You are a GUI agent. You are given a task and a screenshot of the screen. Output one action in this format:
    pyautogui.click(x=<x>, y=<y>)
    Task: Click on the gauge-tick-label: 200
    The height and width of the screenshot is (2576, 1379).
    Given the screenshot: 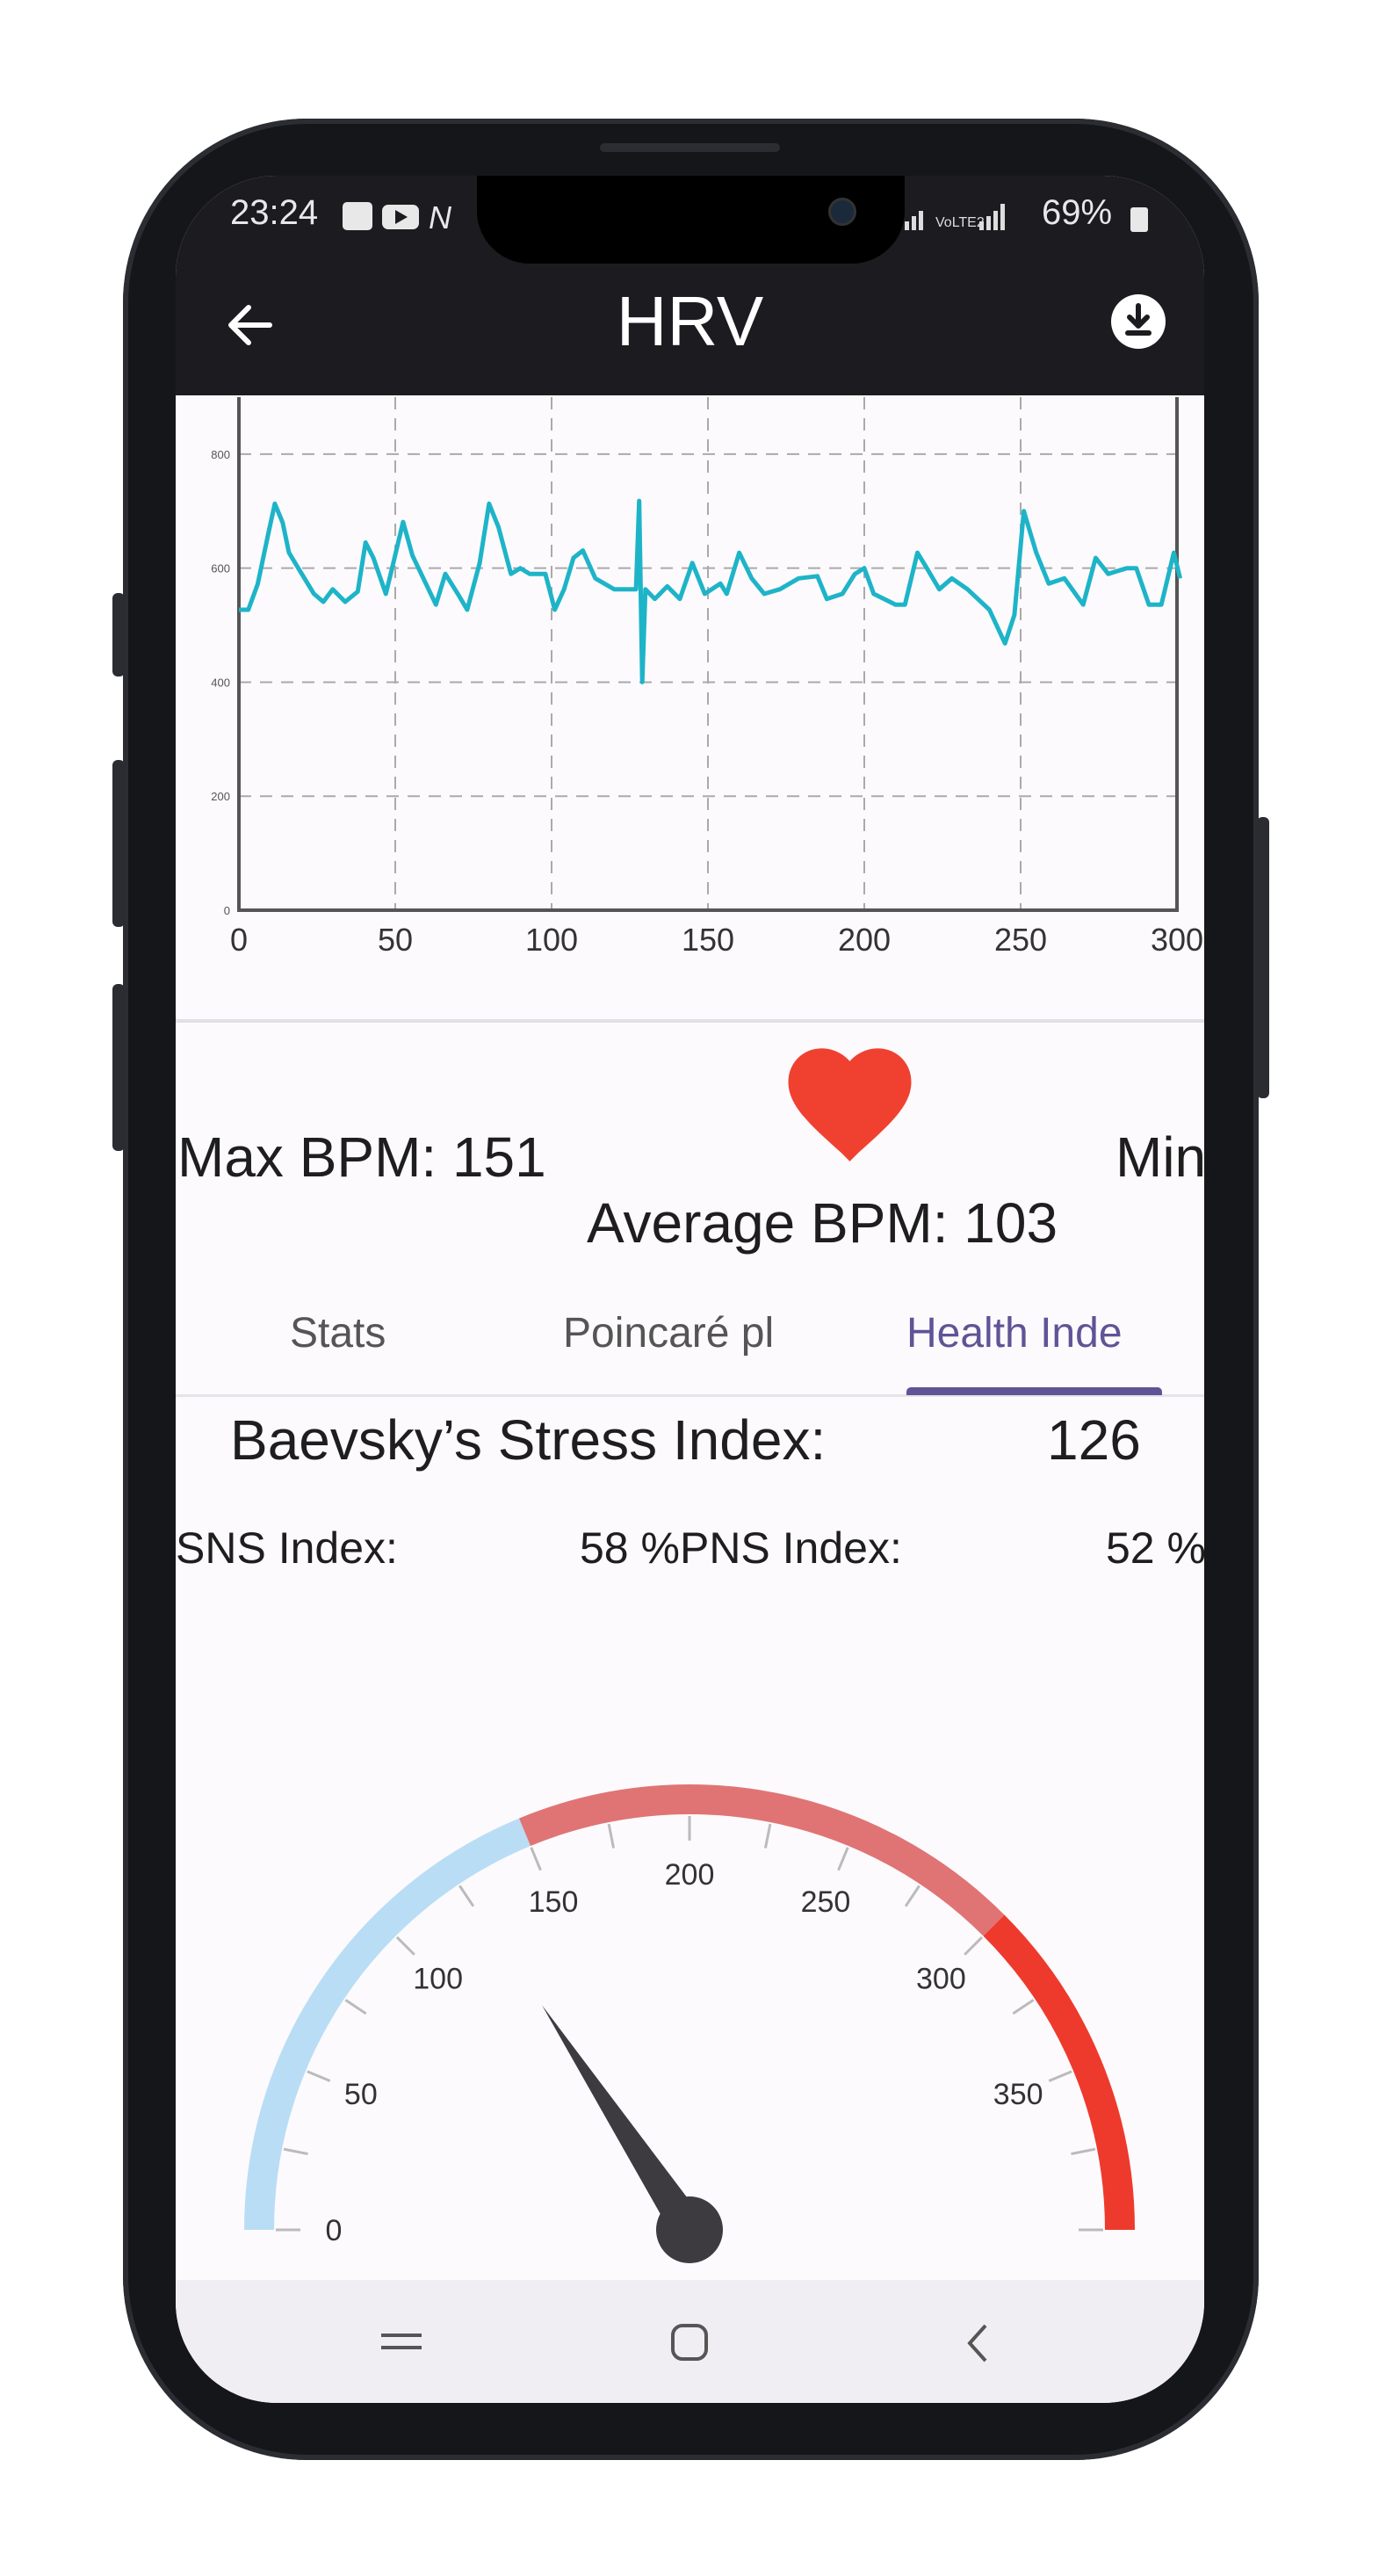 What is the action you would take?
    pyautogui.click(x=690, y=1875)
    